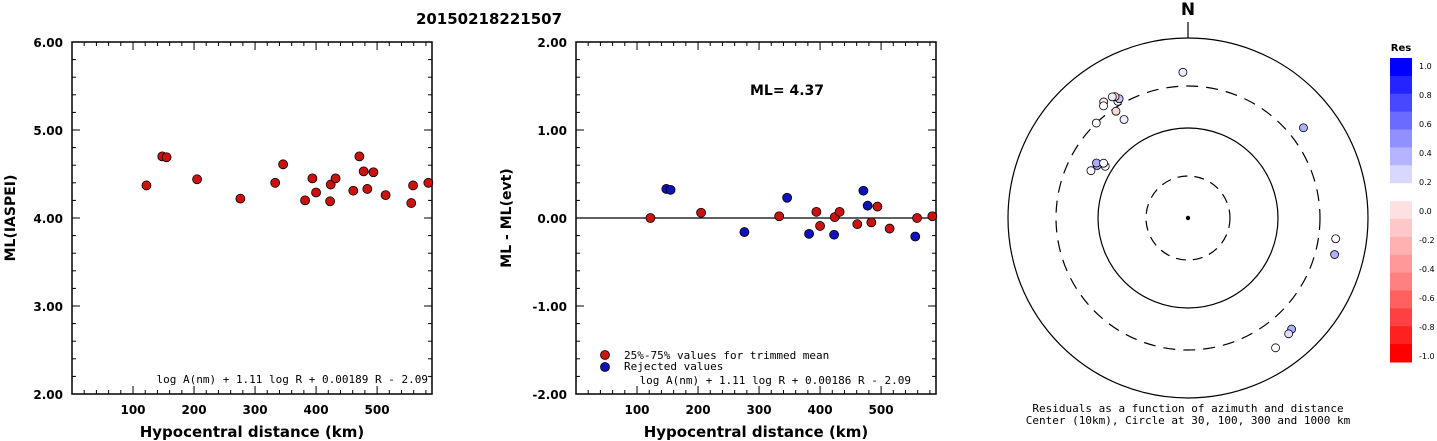  Describe the element at coordinates (1425, 66) in the screenshot. I see `colorbar-tick-label: 1.0` at that location.